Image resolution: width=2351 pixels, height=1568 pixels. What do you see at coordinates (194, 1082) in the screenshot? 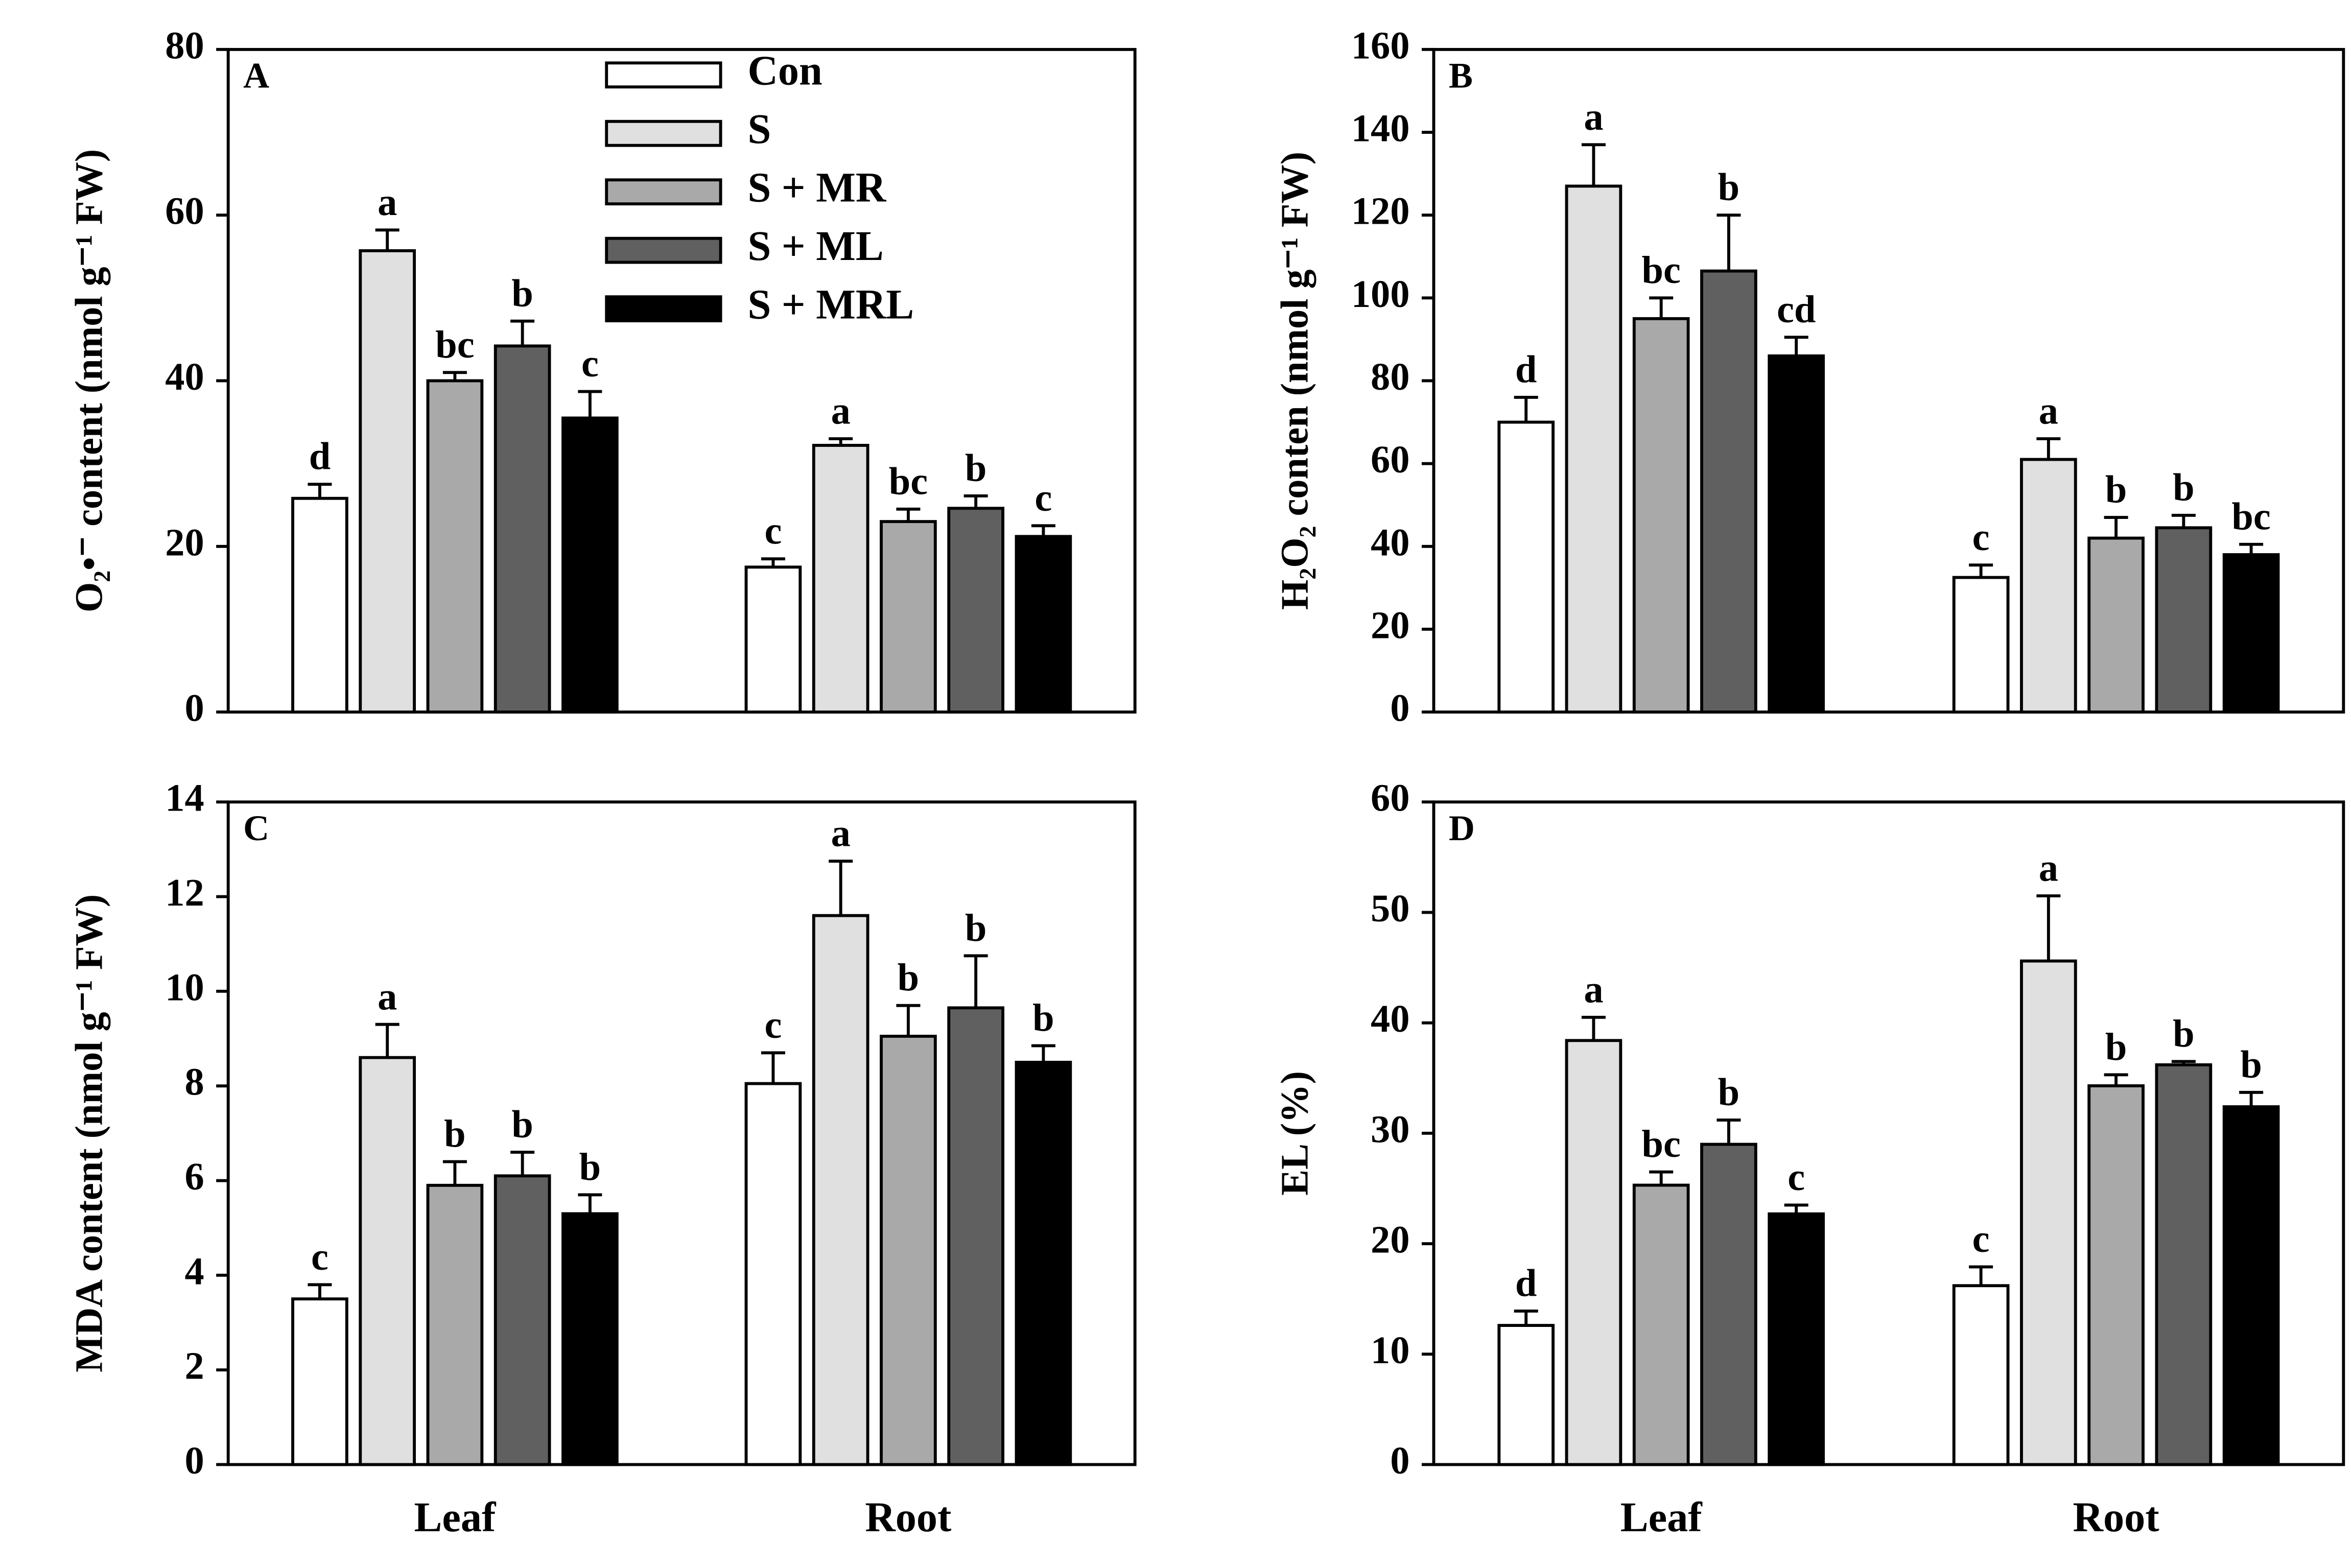
I see `y-tick-label: 8` at bounding box center [194, 1082].